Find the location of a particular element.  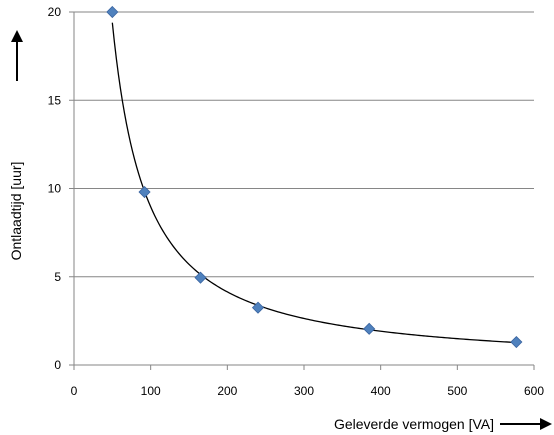

x-tick-label: 200 is located at coordinates (227, 391).